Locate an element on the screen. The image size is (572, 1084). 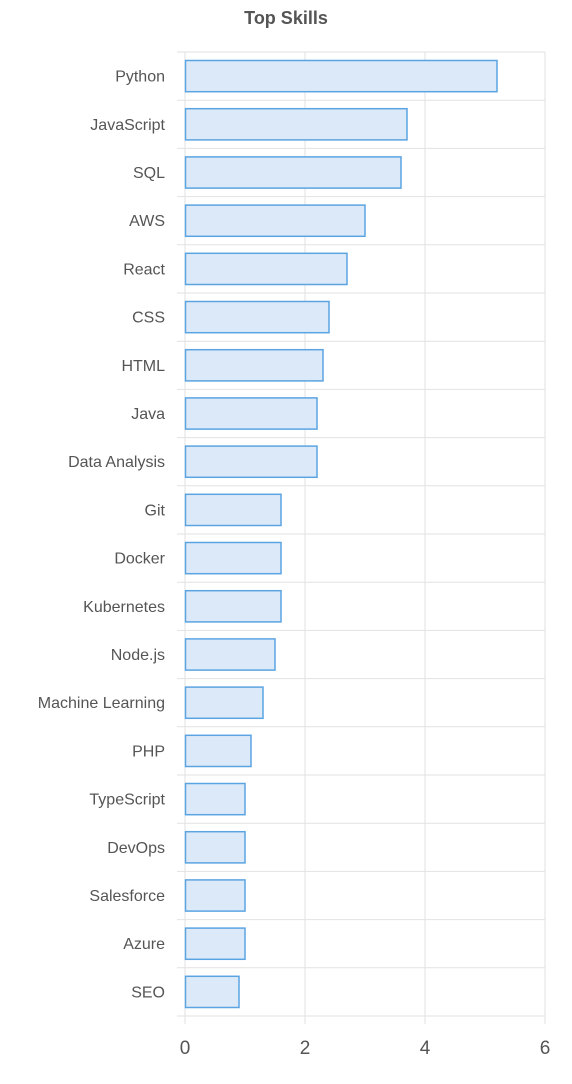
category-label: AWS is located at coordinates (147, 221).